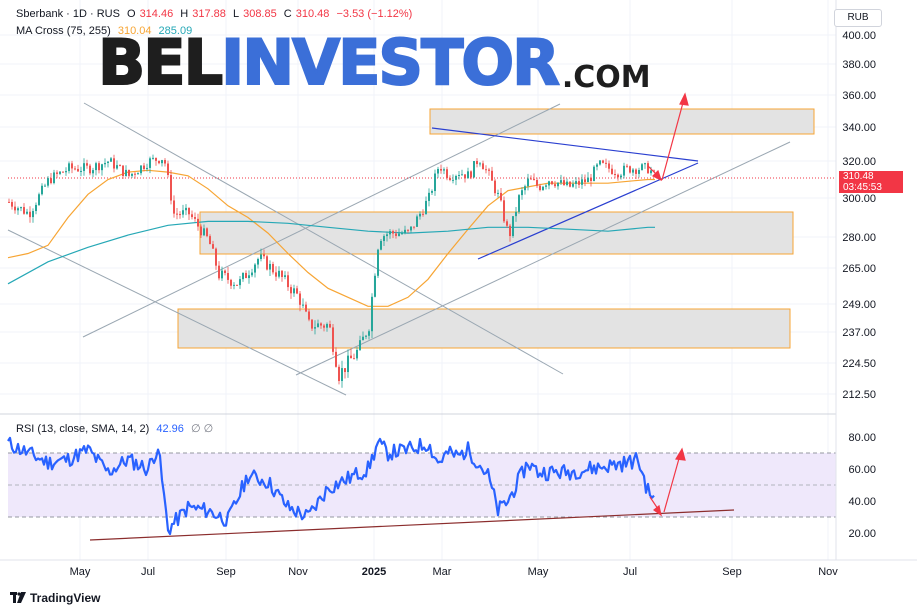 This screenshot has width=917, height=614. What do you see at coordinates (858, 18) in the screenshot?
I see `currency-selector: RUB` at bounding box center [858, 18].